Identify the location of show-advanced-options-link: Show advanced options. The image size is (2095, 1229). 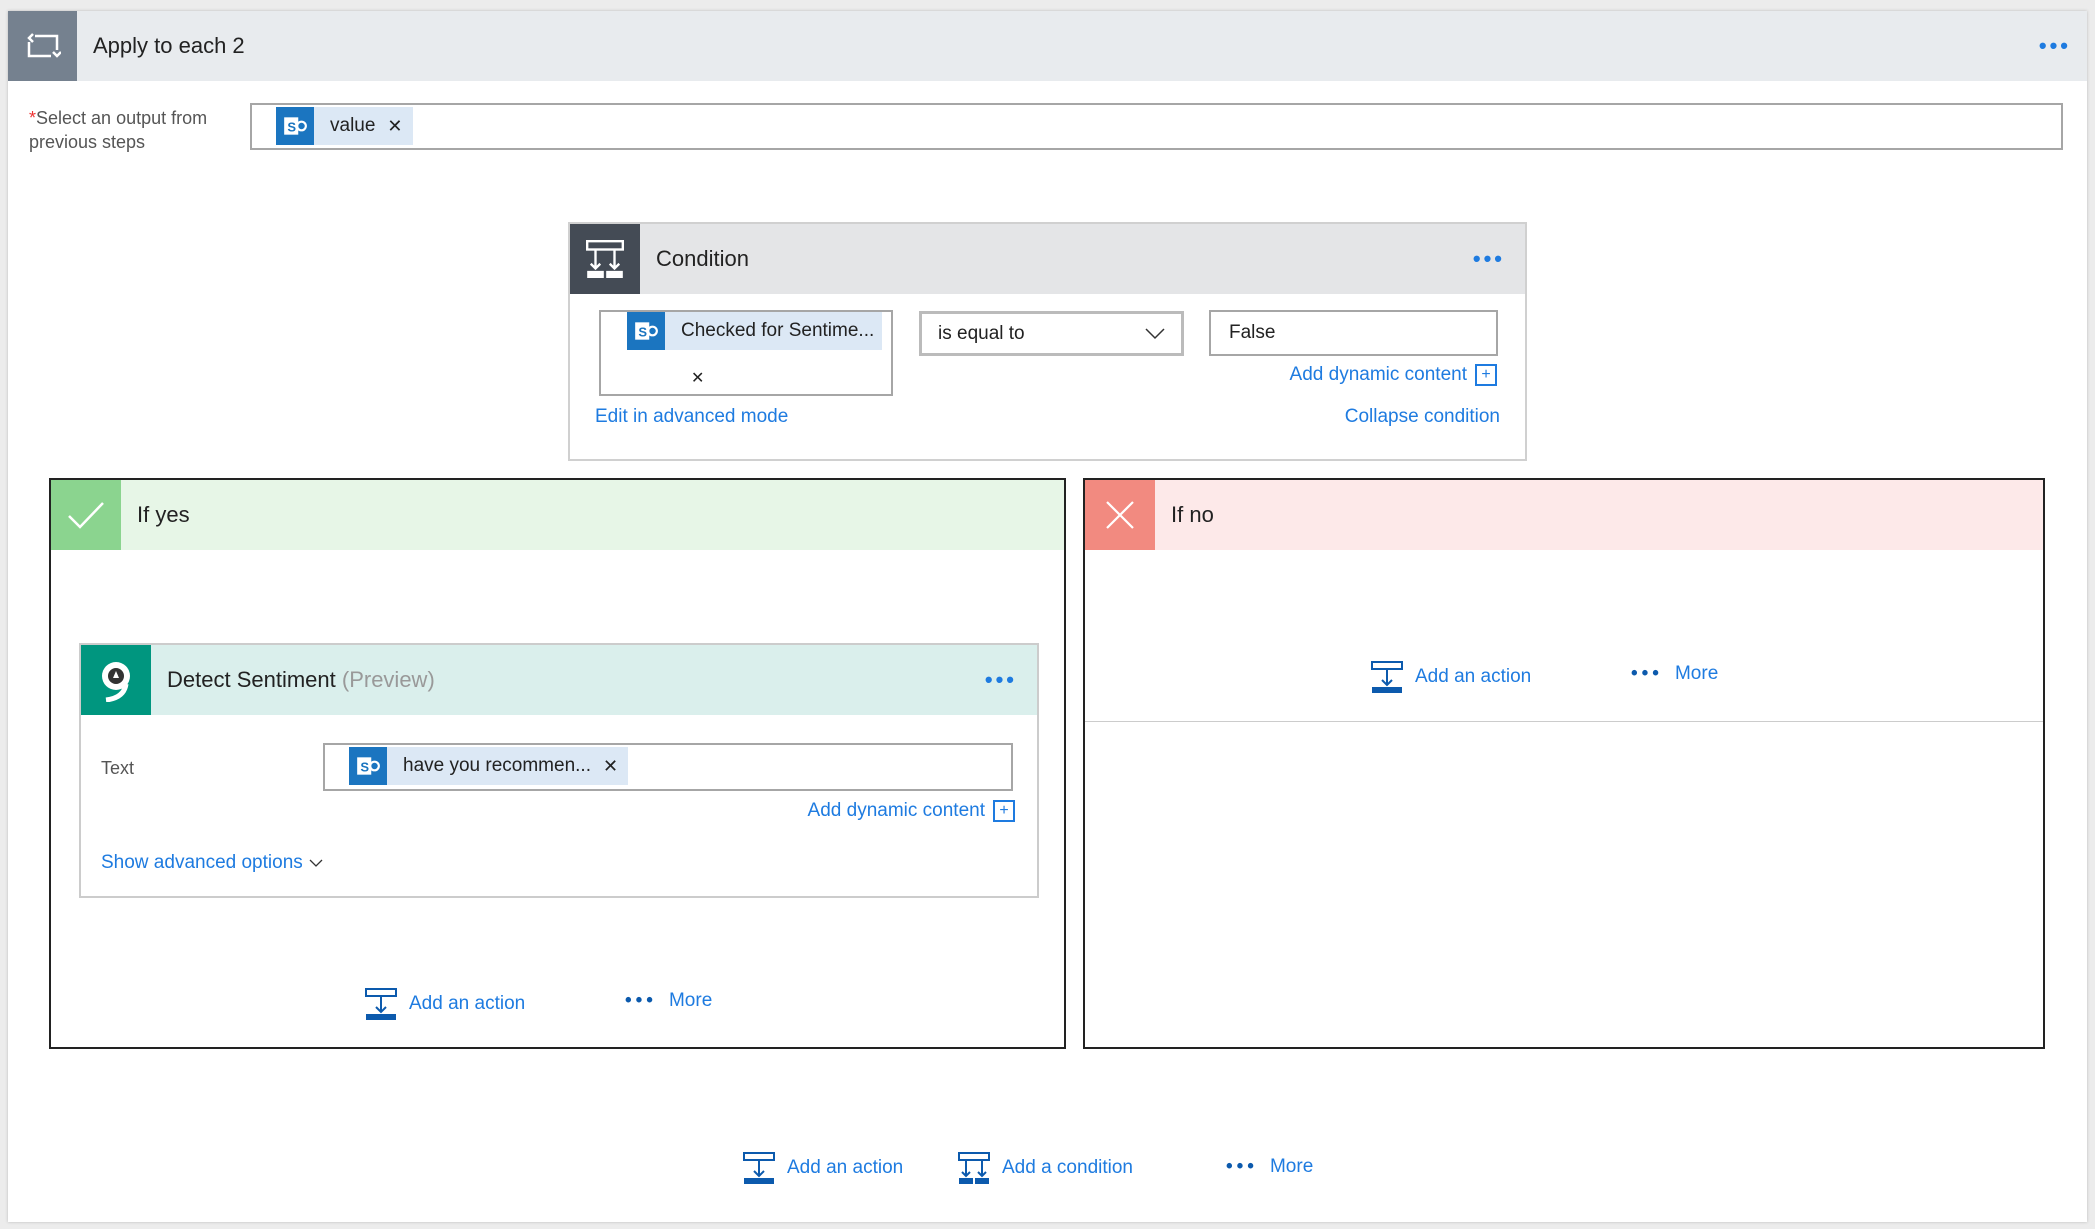
(212, 863).